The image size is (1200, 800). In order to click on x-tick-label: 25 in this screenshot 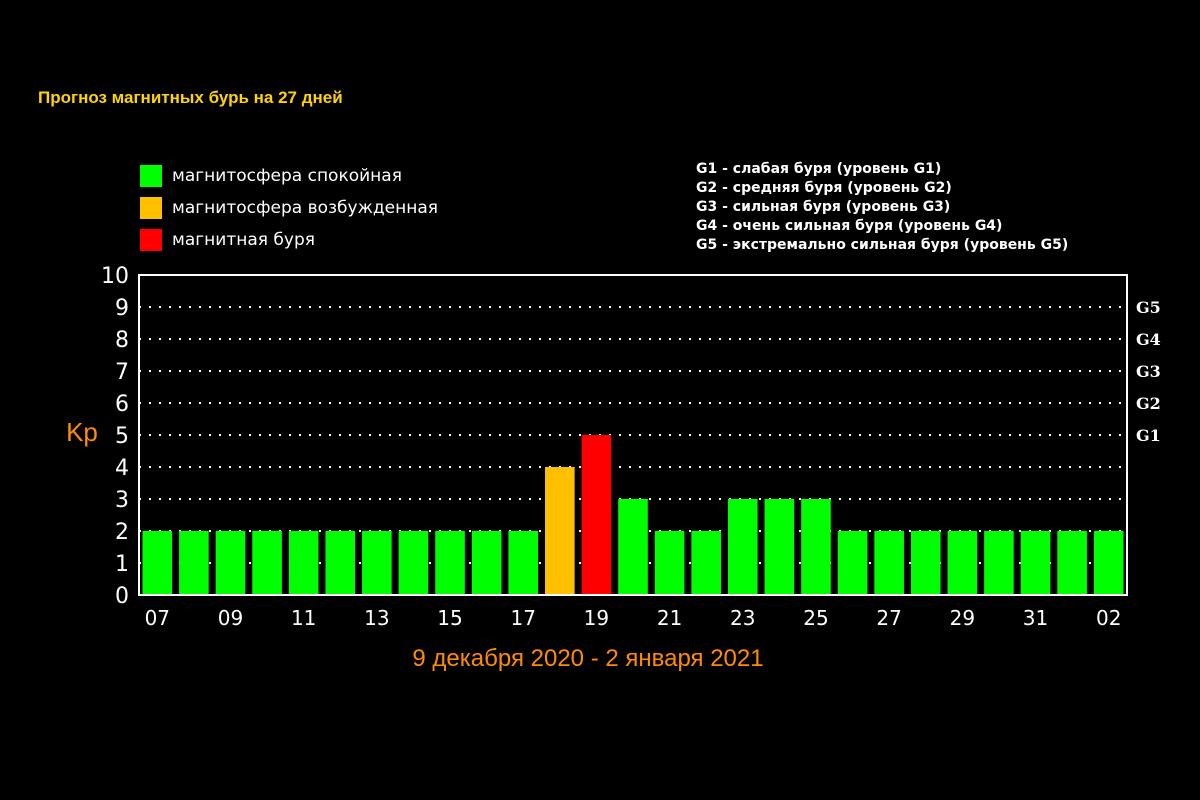, I will do `click(815, 618)`.